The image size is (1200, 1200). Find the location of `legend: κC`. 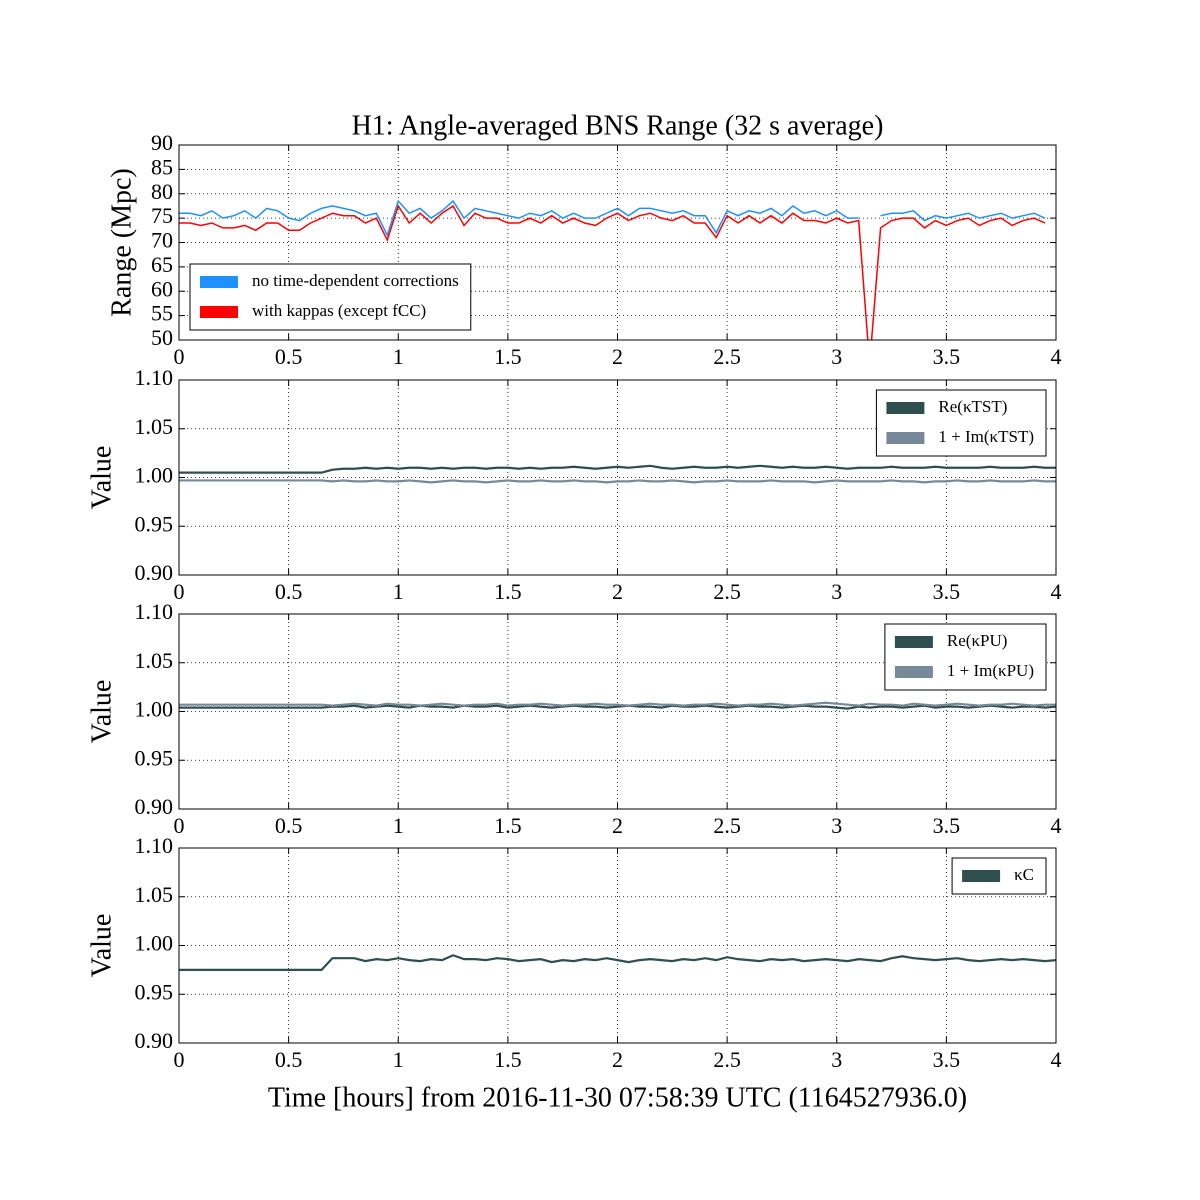

legend: κC is located at coordinates (999, 876).